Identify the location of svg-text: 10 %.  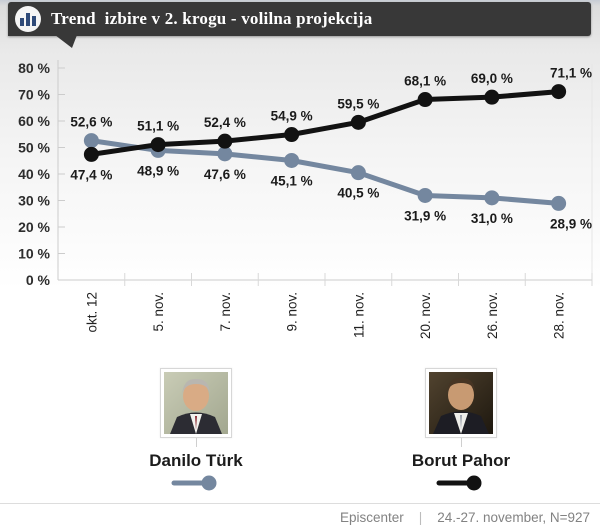
(34, 254).